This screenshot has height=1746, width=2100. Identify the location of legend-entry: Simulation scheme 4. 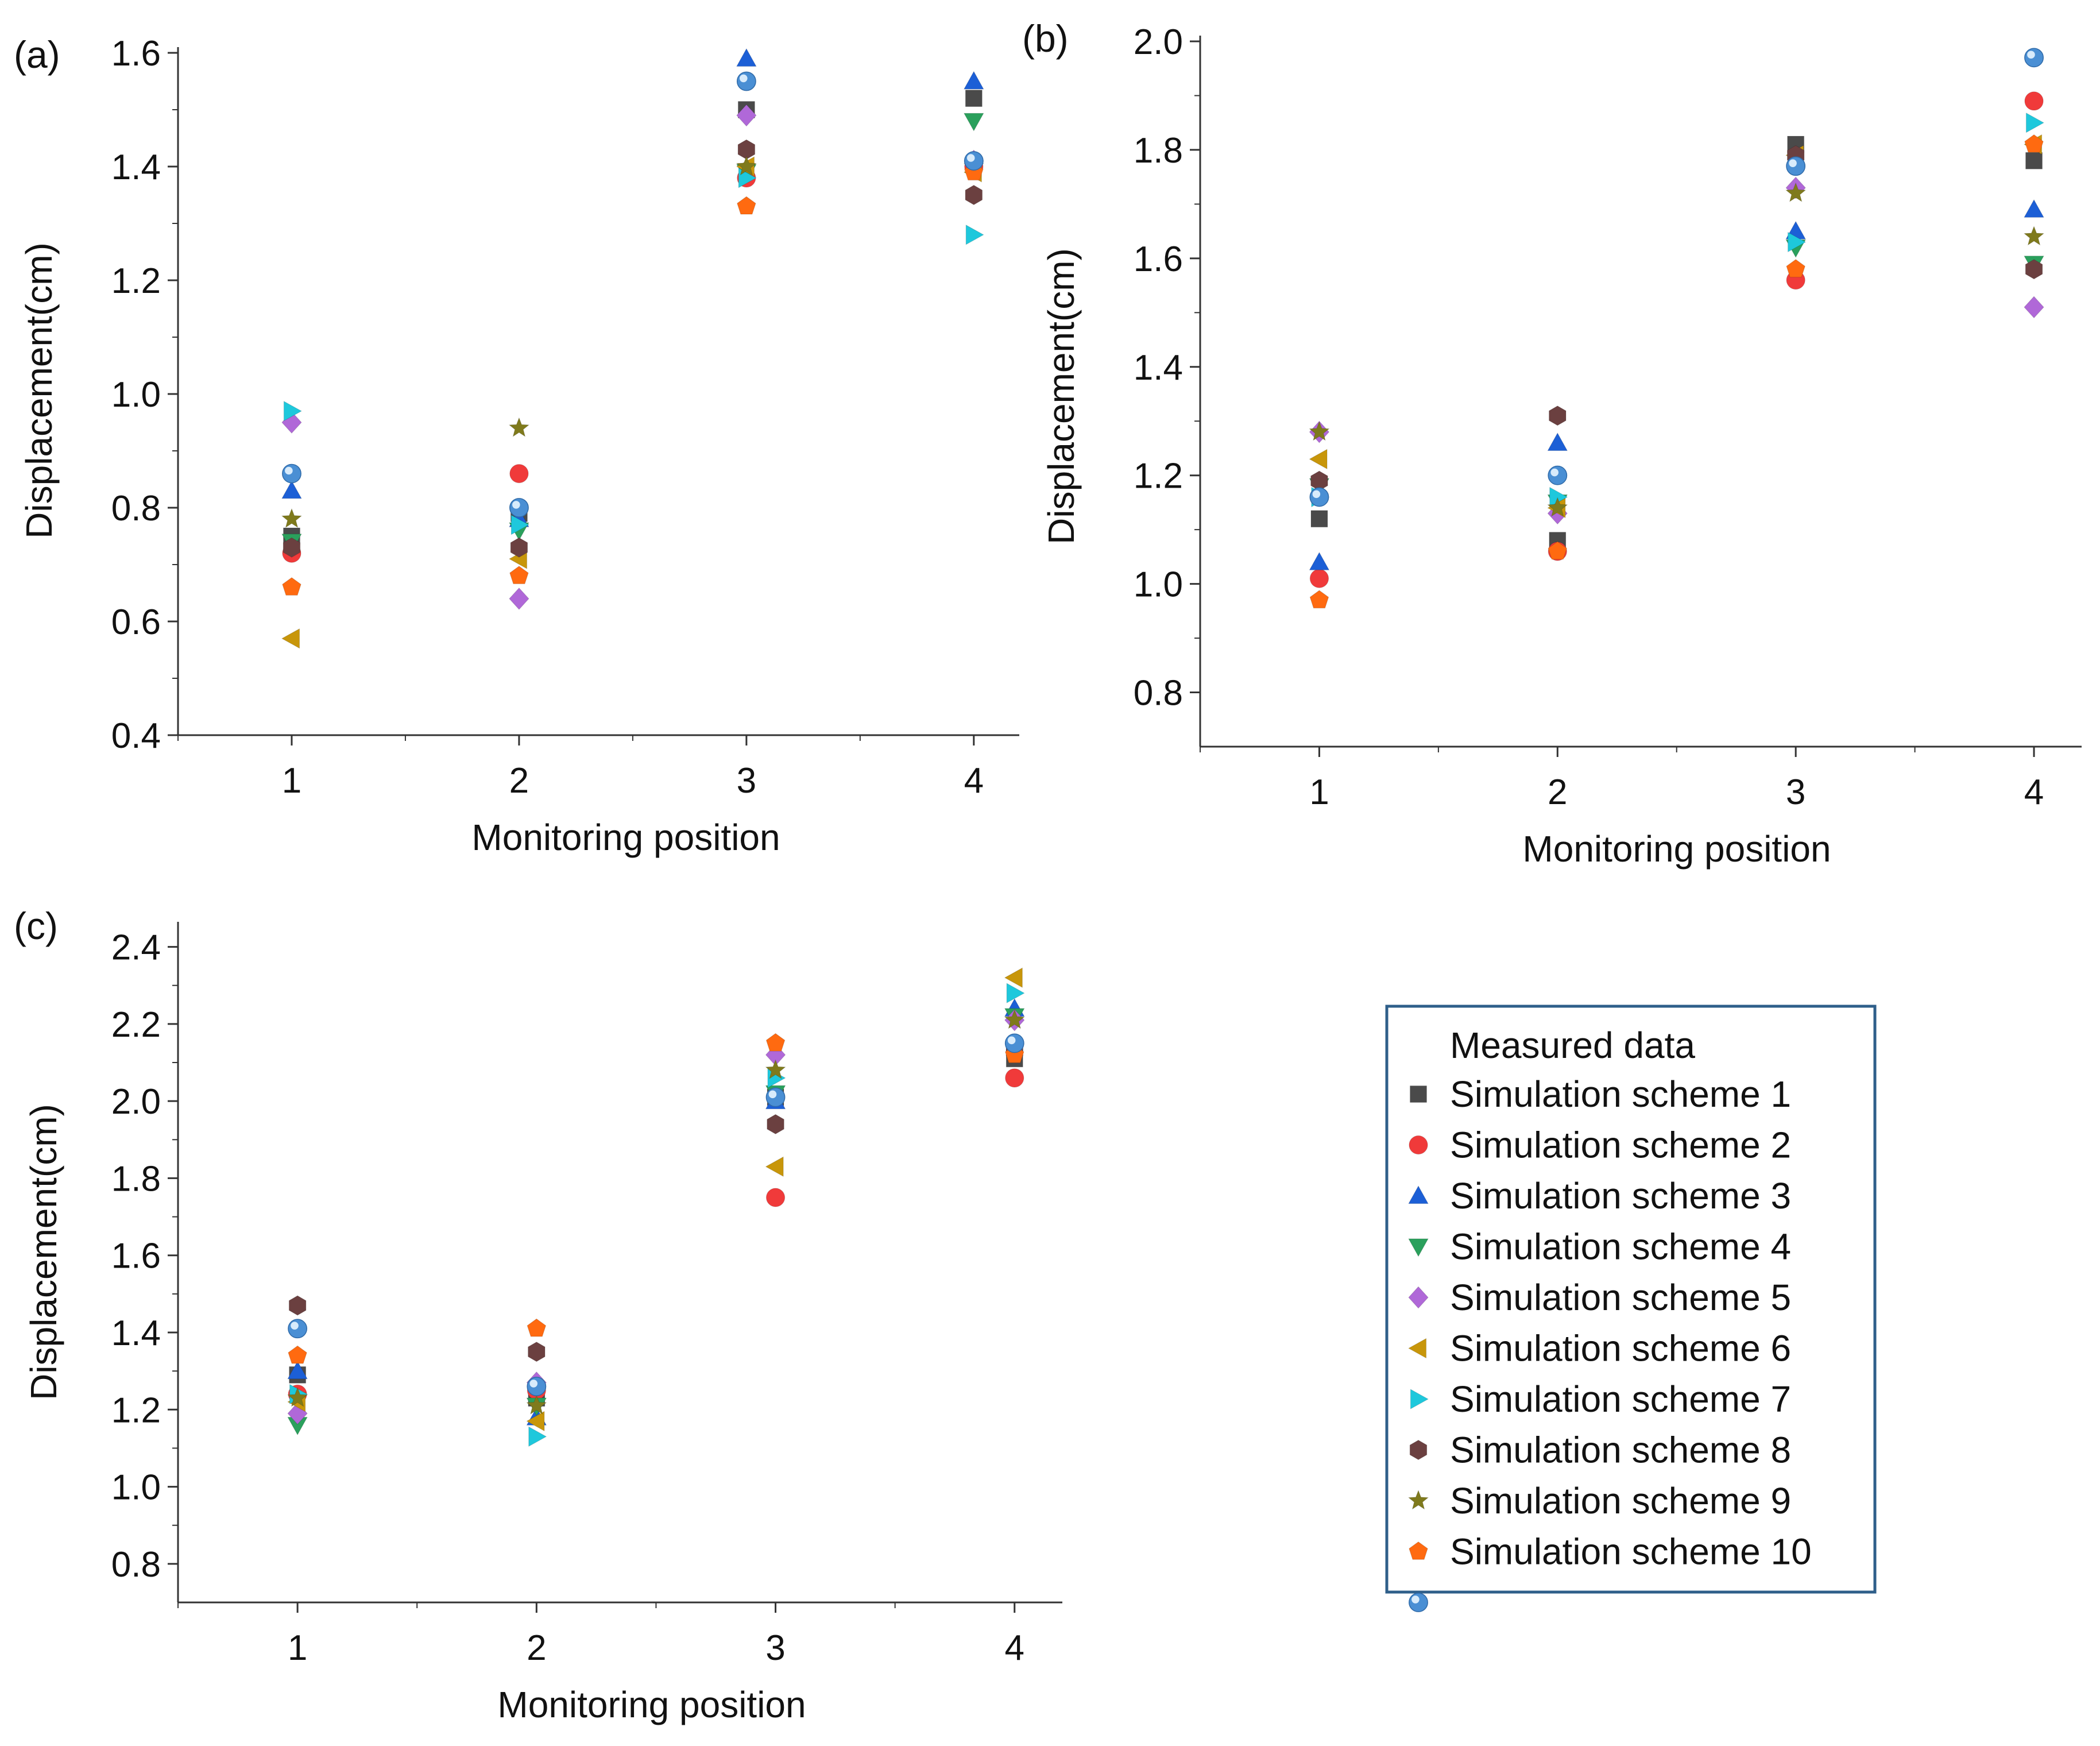
(1600, 1247).